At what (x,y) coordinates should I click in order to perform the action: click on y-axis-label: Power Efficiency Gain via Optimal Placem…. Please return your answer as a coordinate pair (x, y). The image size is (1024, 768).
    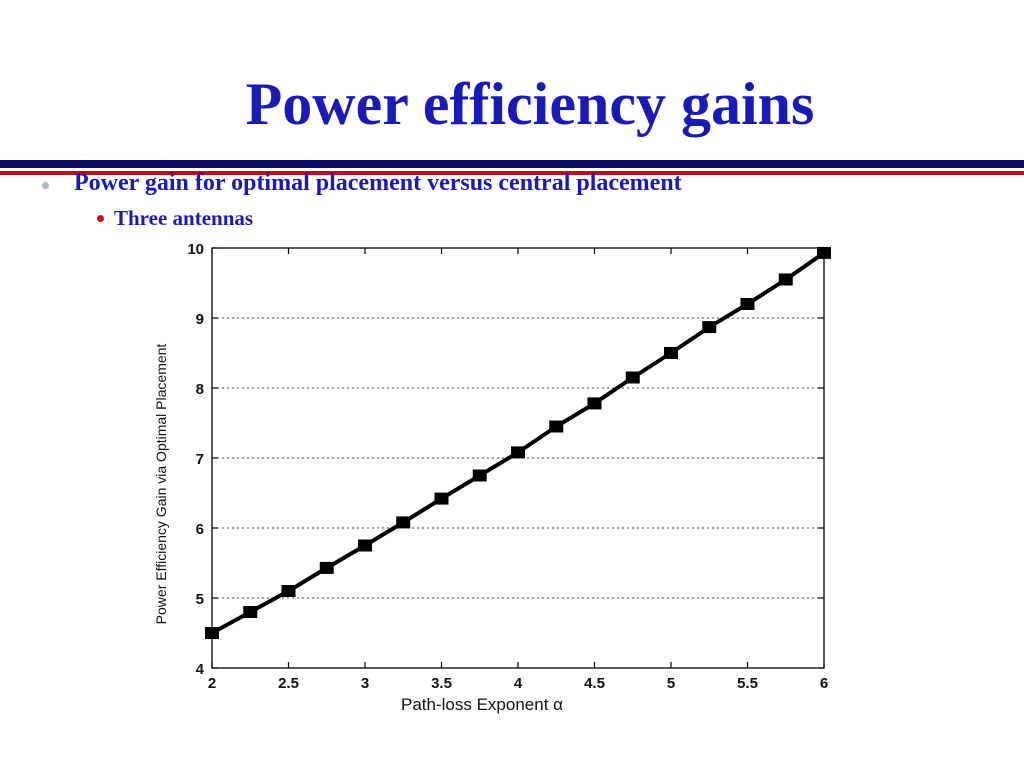
    Looking at the image, I should click on (161, 484).